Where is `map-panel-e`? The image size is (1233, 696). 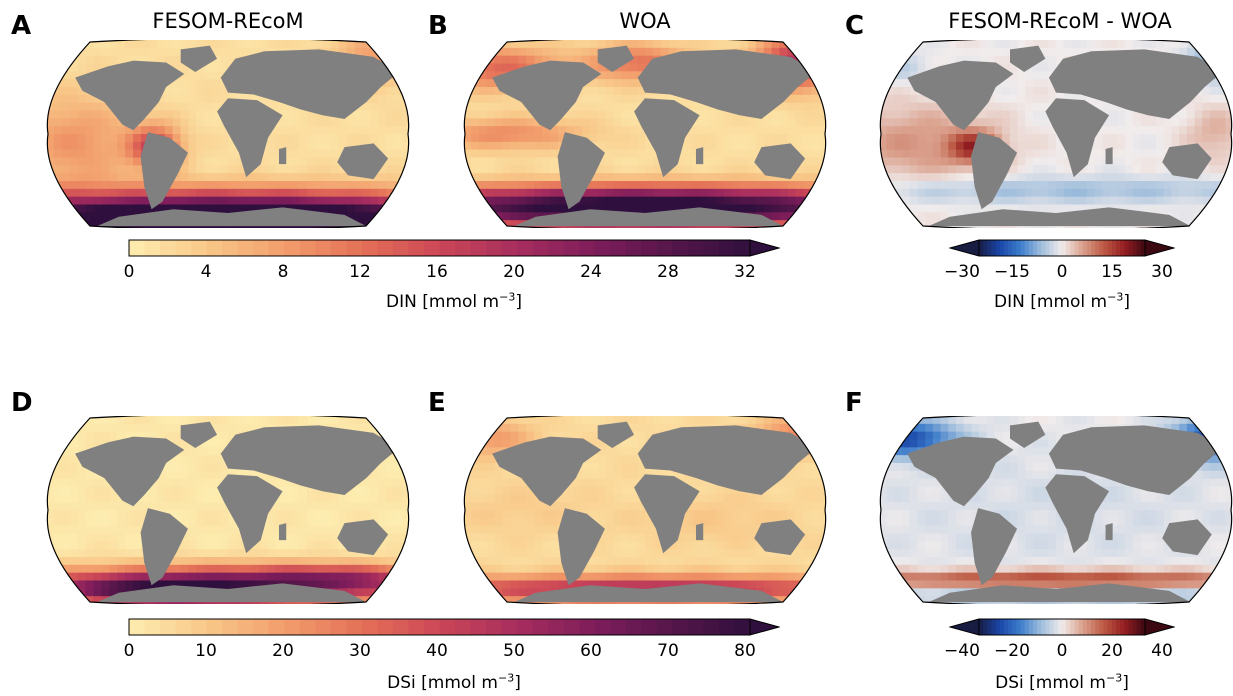
map-panel-e is located at coordinates (645, 510).